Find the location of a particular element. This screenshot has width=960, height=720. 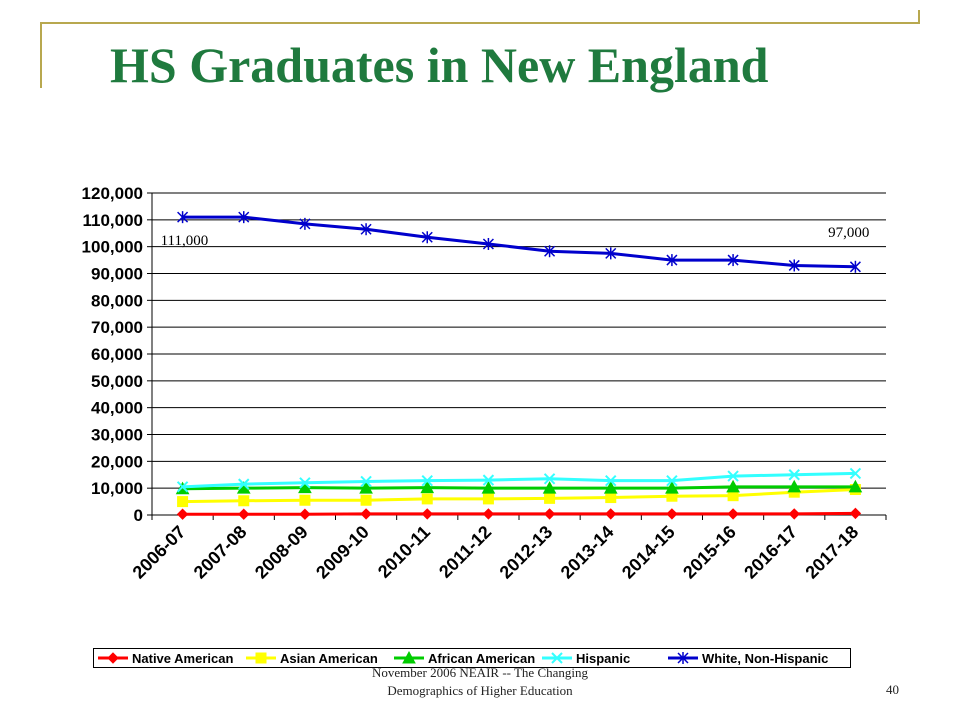

legend-item: Asian American is located at coordinates (312, 658).